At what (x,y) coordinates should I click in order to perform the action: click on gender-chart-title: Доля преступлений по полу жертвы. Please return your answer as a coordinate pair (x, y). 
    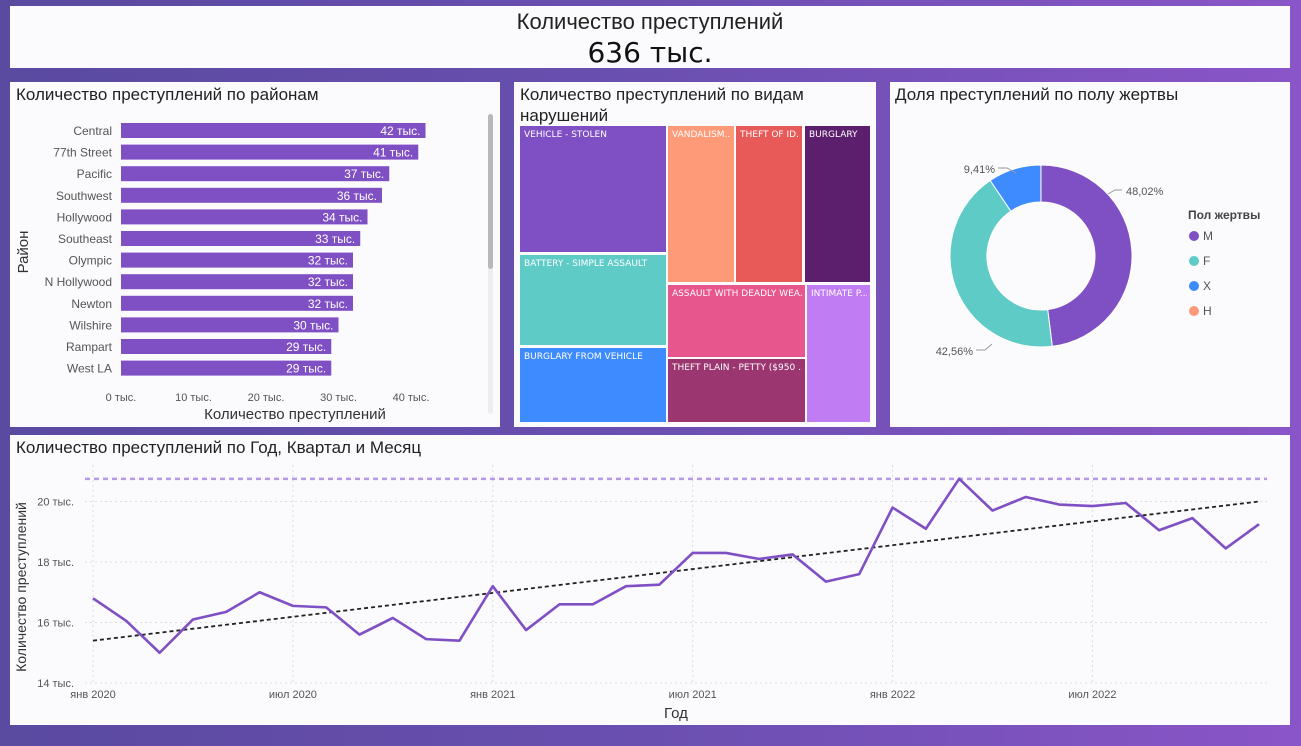
    Looking at the image, I should click on (1037, 94).